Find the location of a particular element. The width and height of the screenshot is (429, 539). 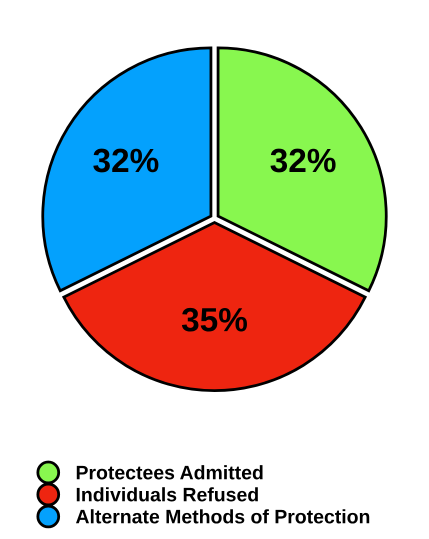

data-label: 35% is located at coordinates (214, 320).